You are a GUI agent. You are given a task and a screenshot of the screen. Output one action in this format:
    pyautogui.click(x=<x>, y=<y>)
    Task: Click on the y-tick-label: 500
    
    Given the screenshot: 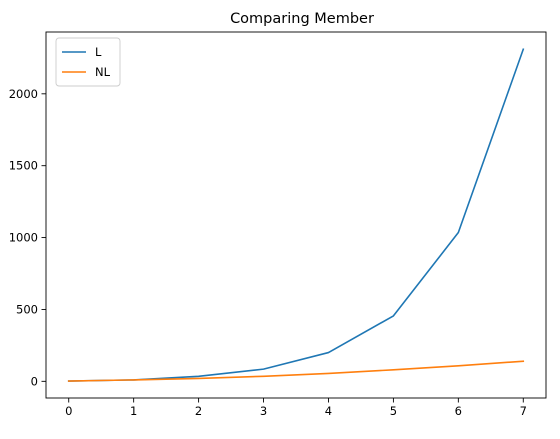 What is the action you would take?
    pyautogui.click(x=27, y=309)
    